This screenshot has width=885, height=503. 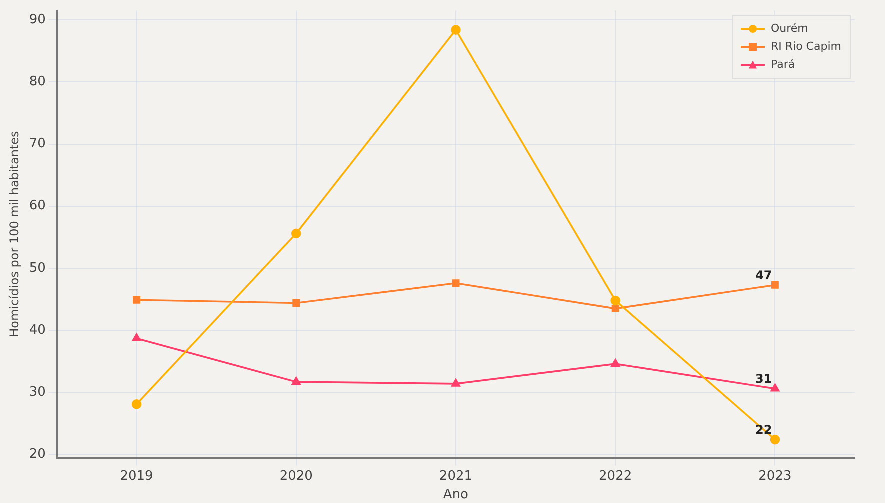 I want to click on y-tick-label: 50, so click(x=37, y=268).